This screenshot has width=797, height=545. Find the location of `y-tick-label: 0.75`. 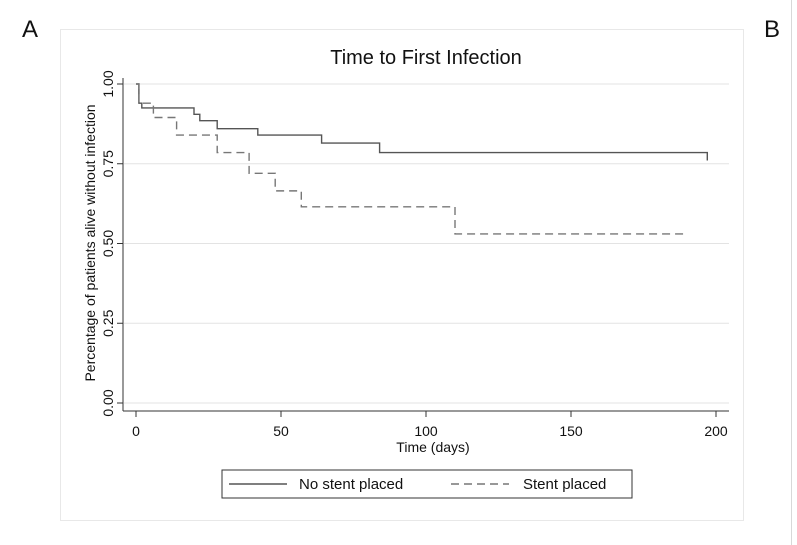

y-tick-label: 0.75 is located at coordinates (108, 163).